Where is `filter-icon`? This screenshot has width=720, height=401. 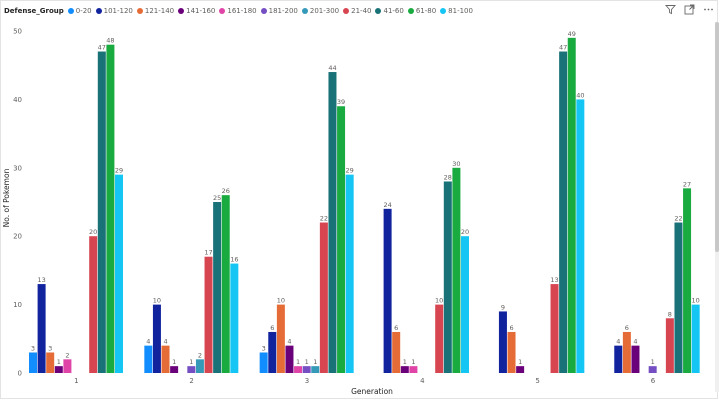 filter-icon is located at coordinates (670, 9).